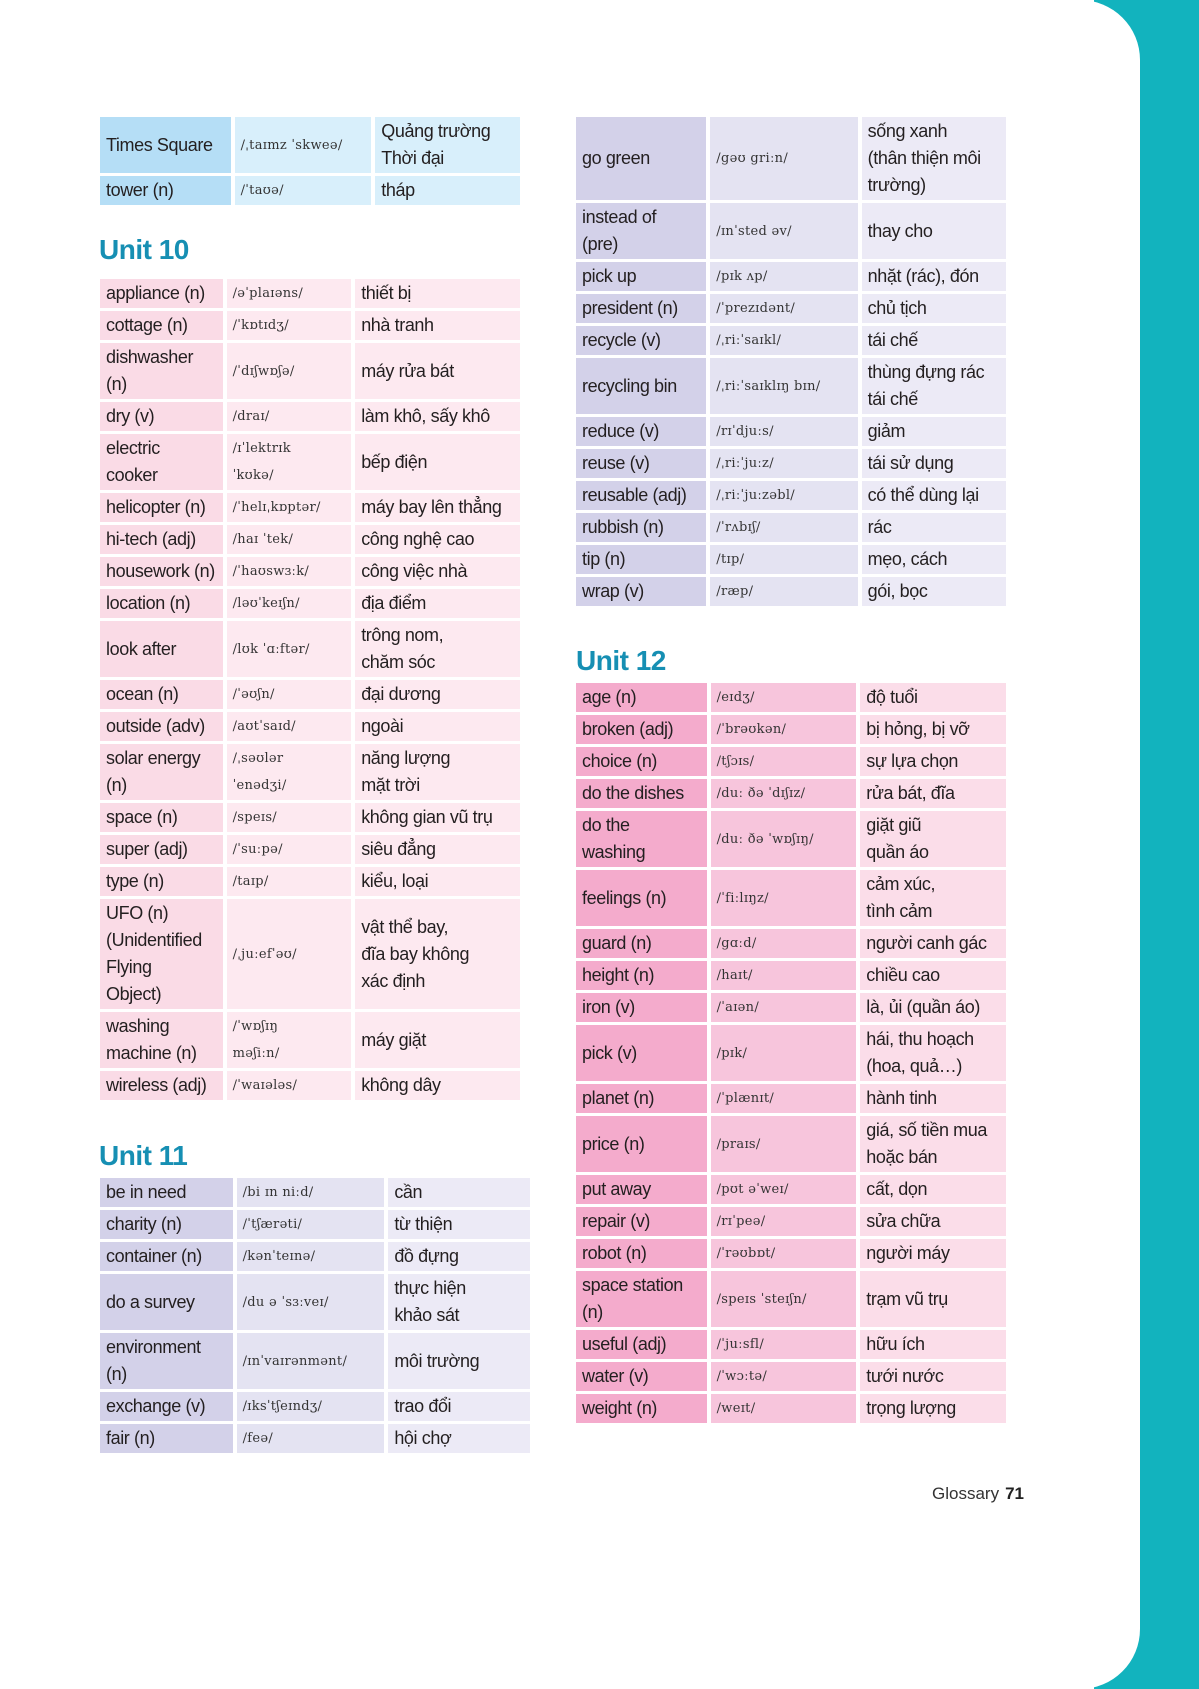 The height and width of the screenshot is (1689, 1199). What do you see at coordinates (289, 694) in the screenshot?
I see `glossary-pronunciation: /ˈəʊʃn/` at bounding box center [289, 694].